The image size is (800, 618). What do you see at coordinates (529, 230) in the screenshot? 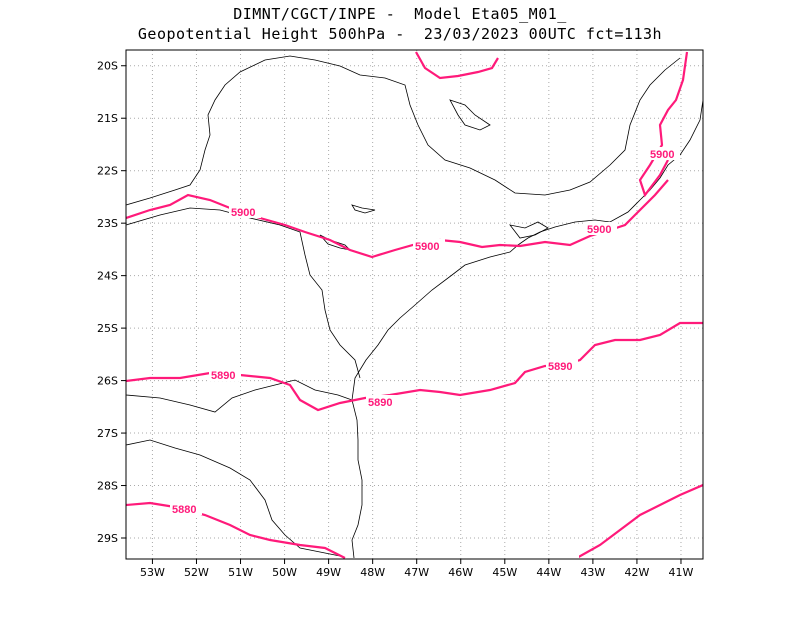
I see `bay-outline` at bounding box center [529, 230].